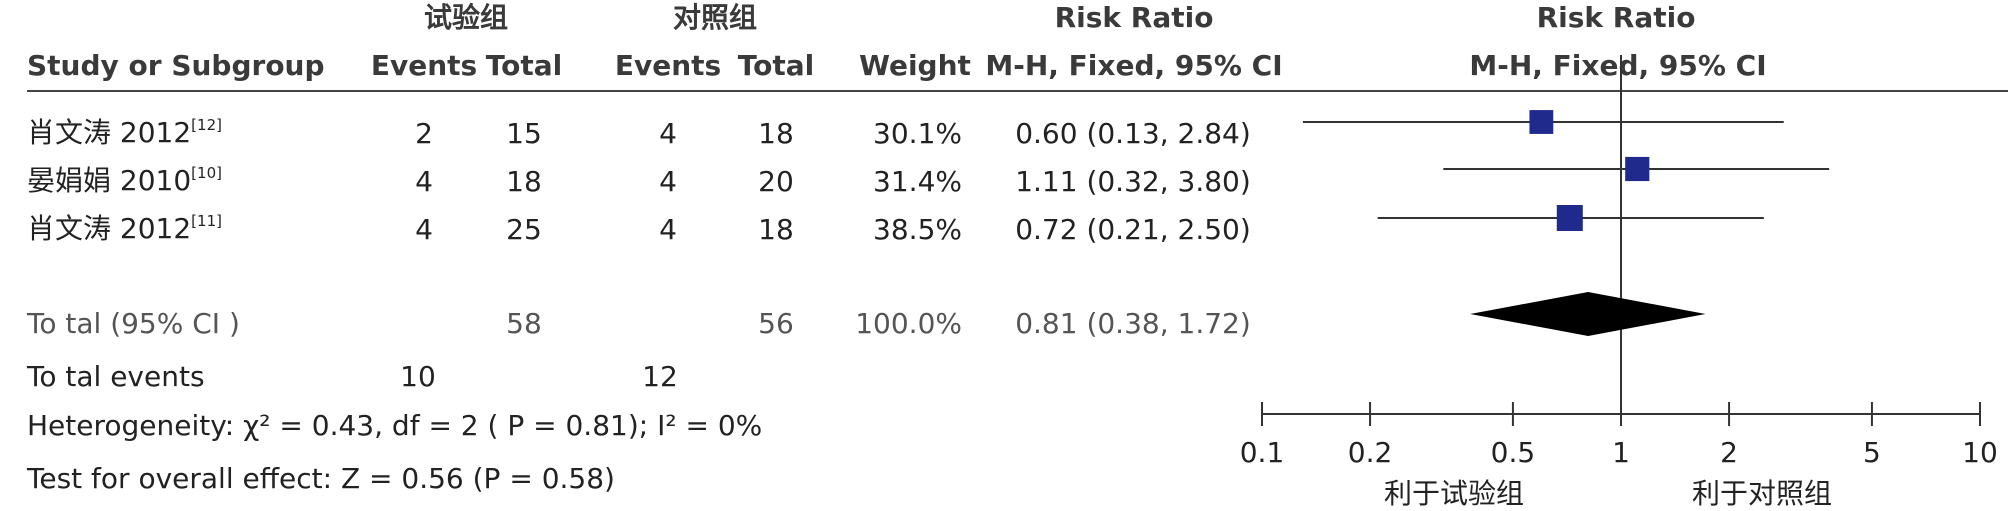  I want to click on study-name: 肖文涛 2012[12], so click(124, 132).